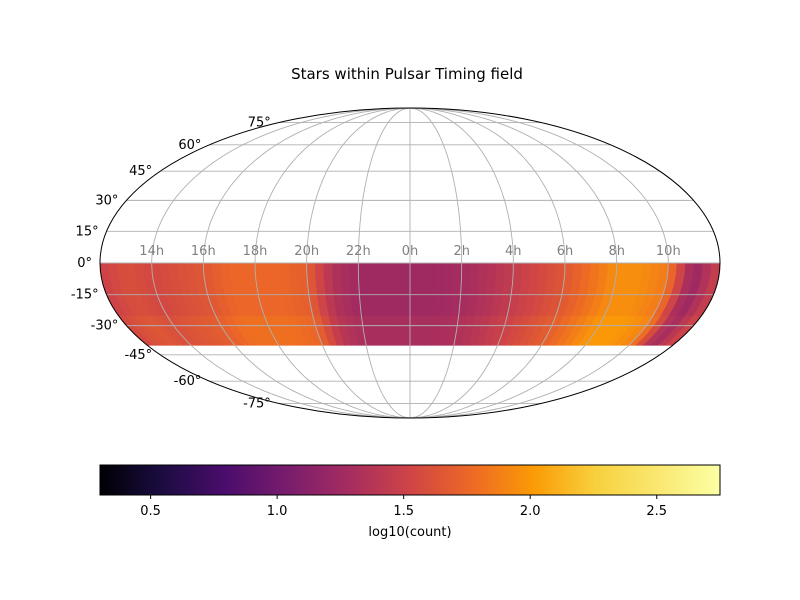  I want to click on ra-tick-label: 10h, so click(668, 251).